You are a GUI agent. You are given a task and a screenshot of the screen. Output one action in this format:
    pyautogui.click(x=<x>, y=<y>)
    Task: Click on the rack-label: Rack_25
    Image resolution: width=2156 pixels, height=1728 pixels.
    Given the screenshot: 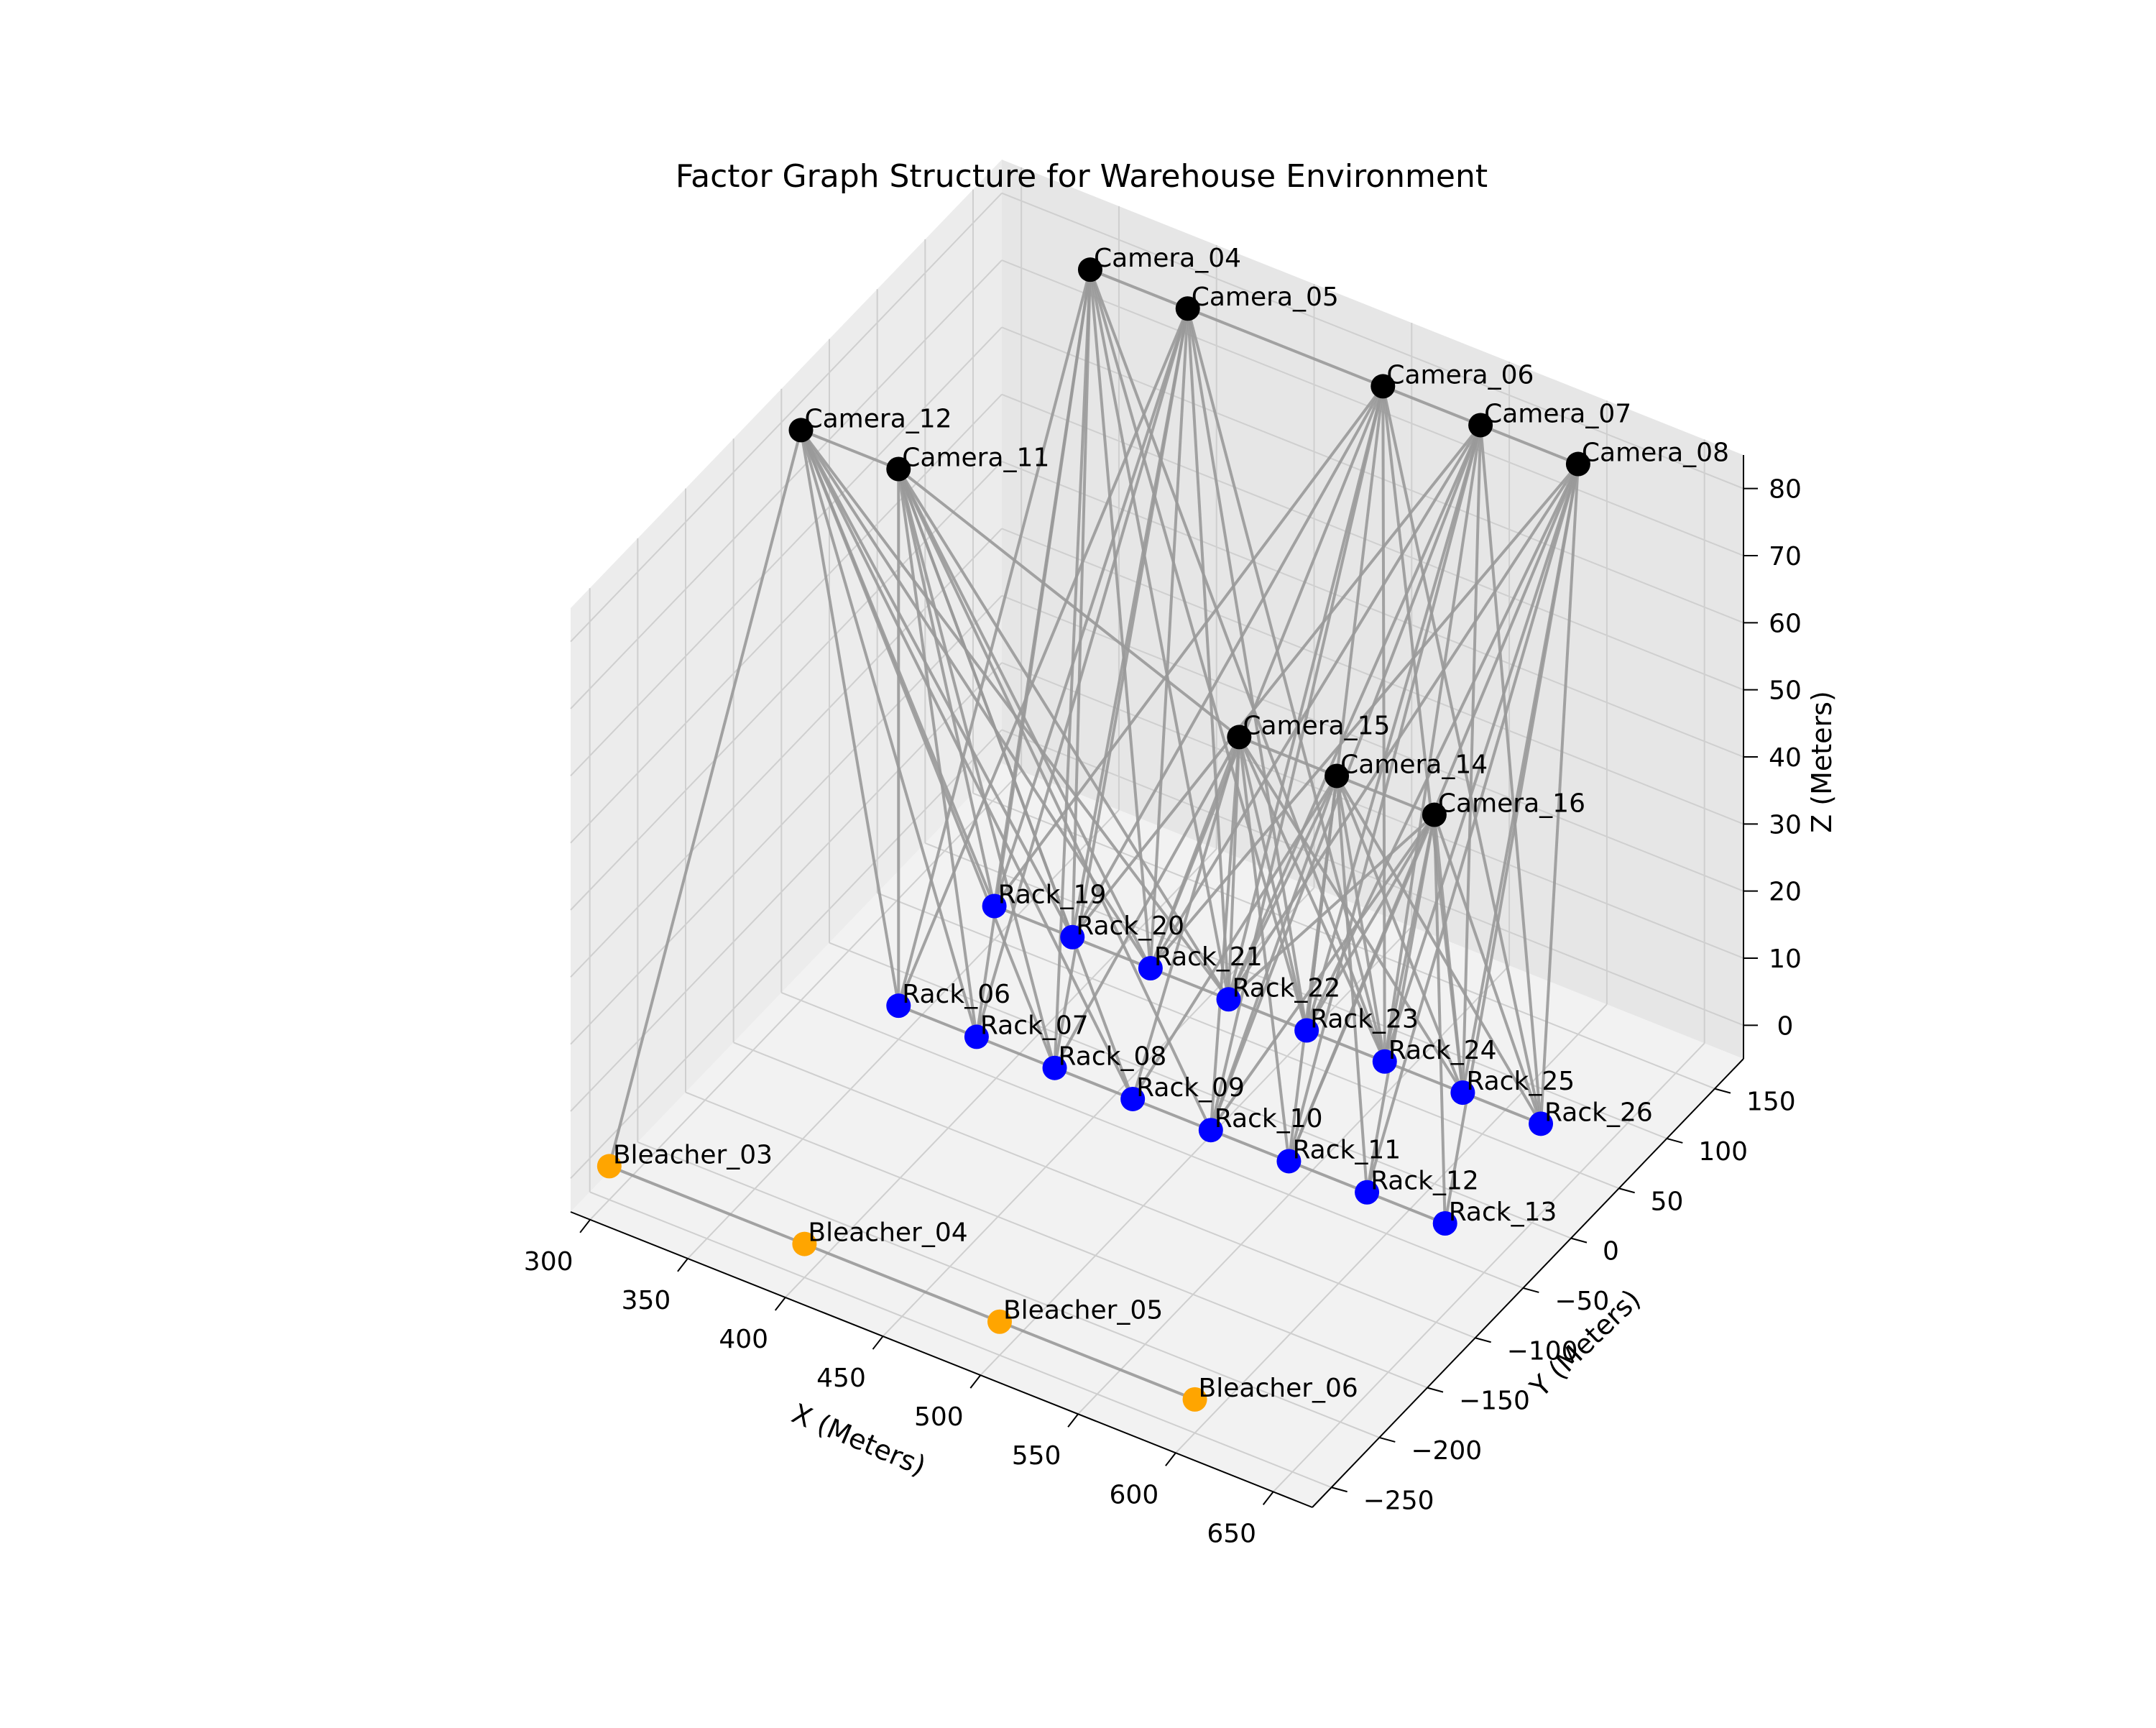 What is the action you would take?
    pyautogui.click(x=1520, y=1082)
    